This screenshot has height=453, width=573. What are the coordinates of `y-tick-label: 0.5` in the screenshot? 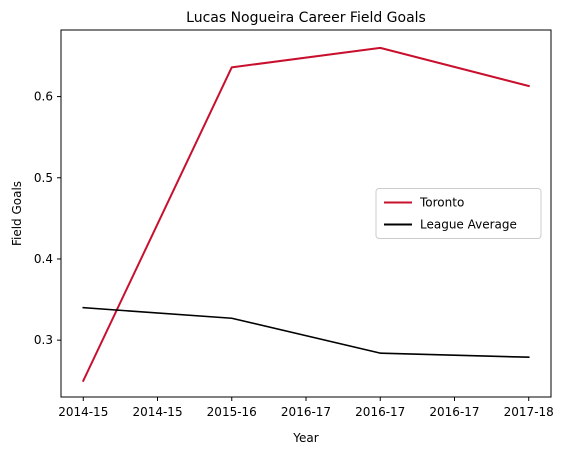 It's located at (43, 178).